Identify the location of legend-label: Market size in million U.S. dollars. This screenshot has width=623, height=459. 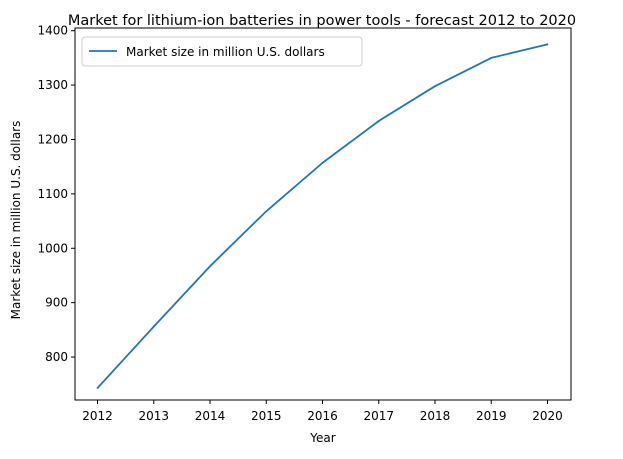
(225, 52).